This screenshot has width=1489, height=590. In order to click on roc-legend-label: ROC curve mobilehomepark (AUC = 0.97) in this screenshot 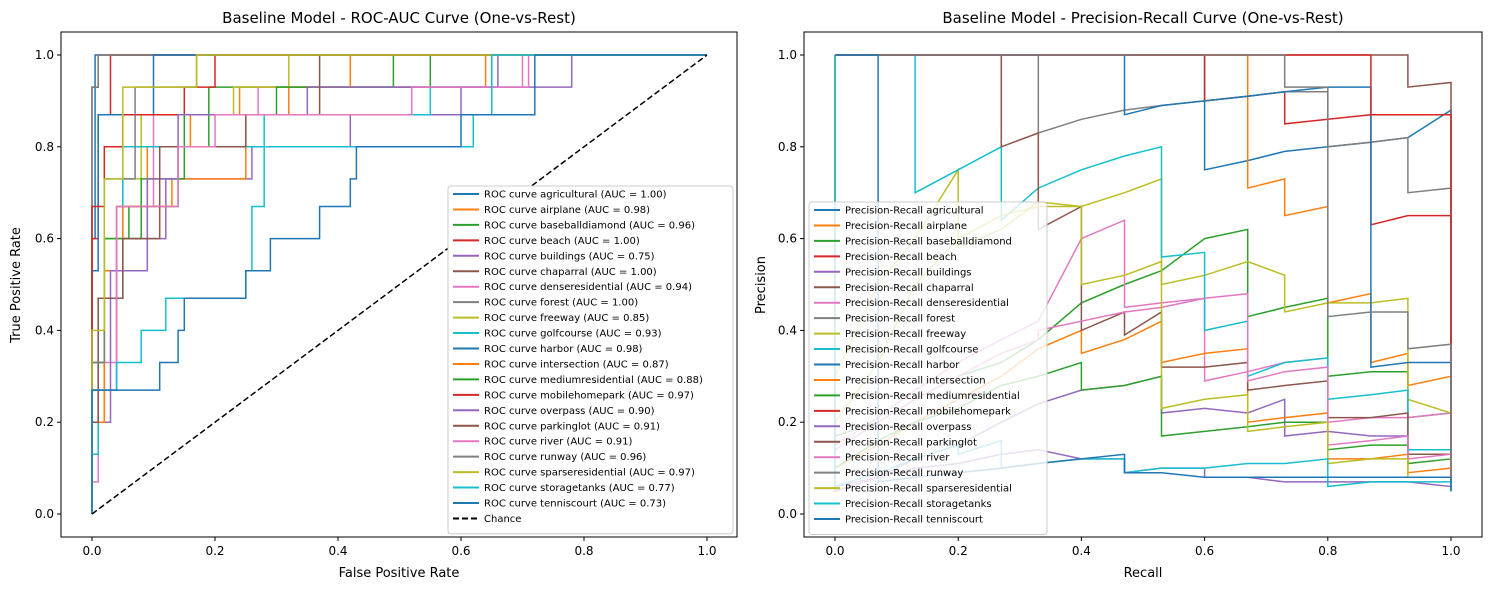, I will do `click(589, 395)`.